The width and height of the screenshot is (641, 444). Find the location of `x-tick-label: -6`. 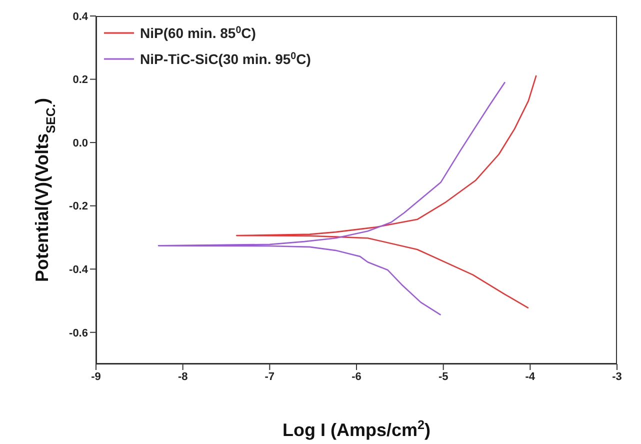

x-tick-label: -6 is located at coordinates (357, 376).